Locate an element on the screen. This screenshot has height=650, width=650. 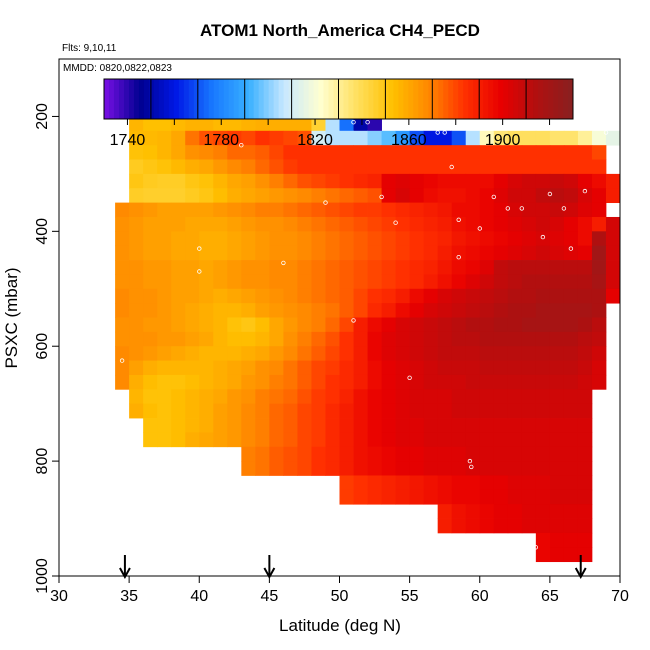
x-tick-label: 60 is located at coordinates (480, 596).